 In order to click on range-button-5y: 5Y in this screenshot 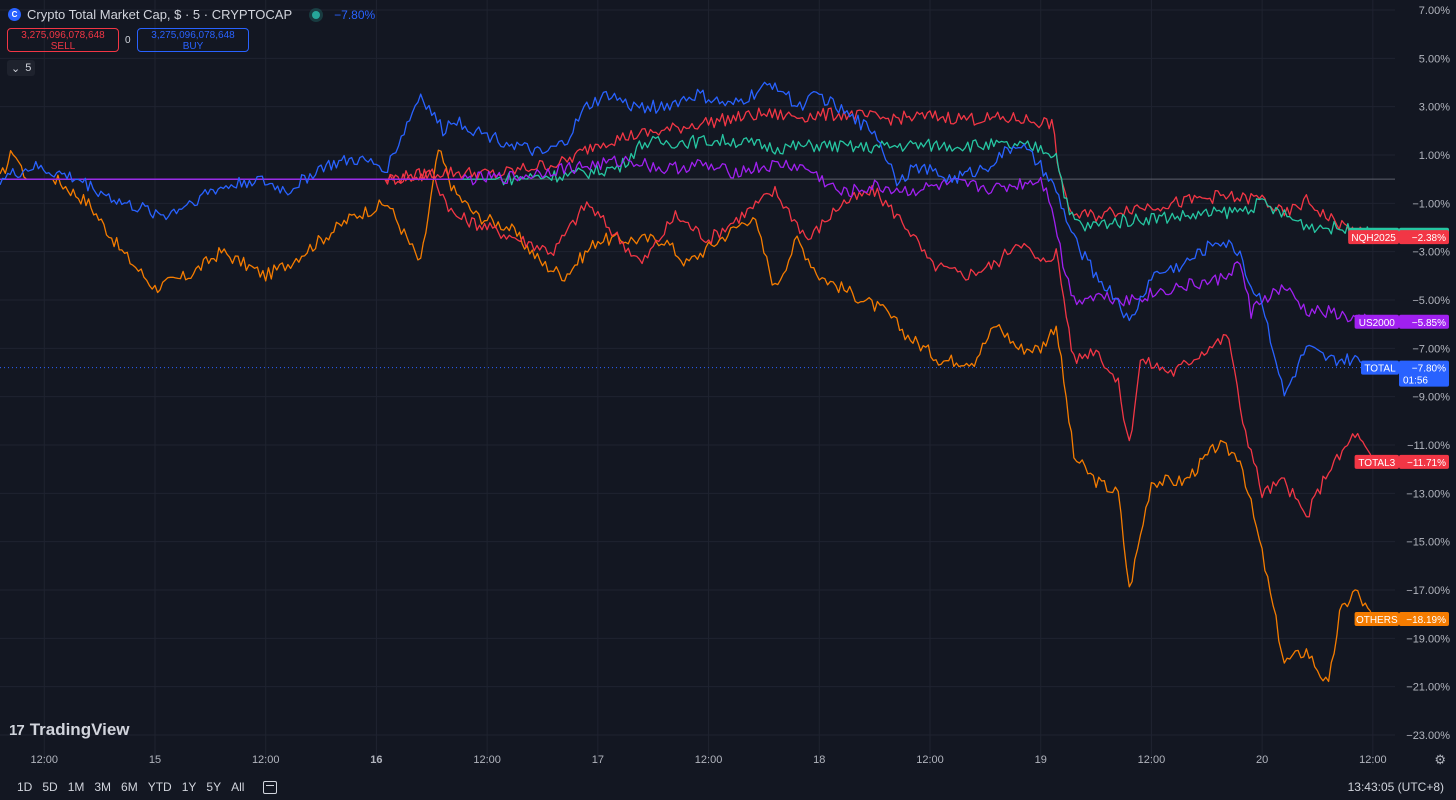, I will do `click(214, 787)`.